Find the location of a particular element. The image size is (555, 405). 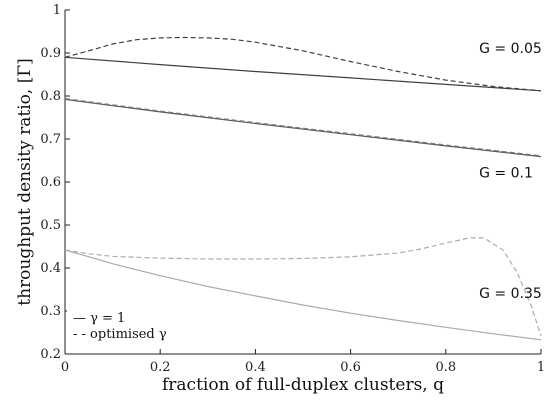

y-tick-label: 0.7 is located at coordinates (50, 139).